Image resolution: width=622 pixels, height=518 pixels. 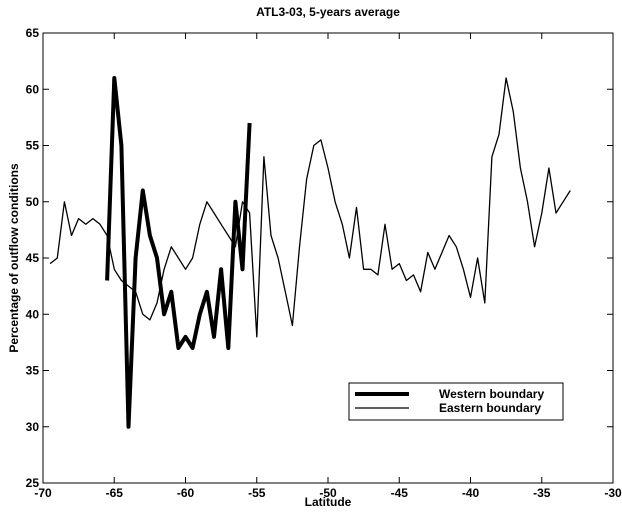 I want to click on x-tick-label: -70, so click(x=43, y=493).